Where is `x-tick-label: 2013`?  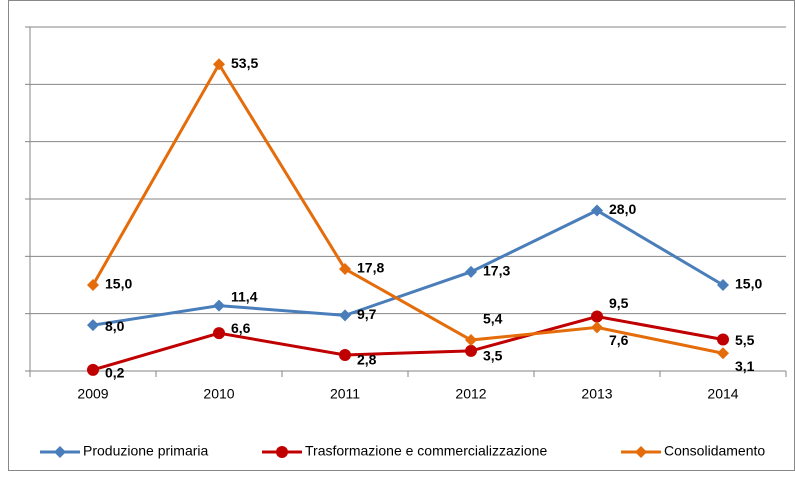 x-tick-label: 2013 is located at coordinates (596, 394).